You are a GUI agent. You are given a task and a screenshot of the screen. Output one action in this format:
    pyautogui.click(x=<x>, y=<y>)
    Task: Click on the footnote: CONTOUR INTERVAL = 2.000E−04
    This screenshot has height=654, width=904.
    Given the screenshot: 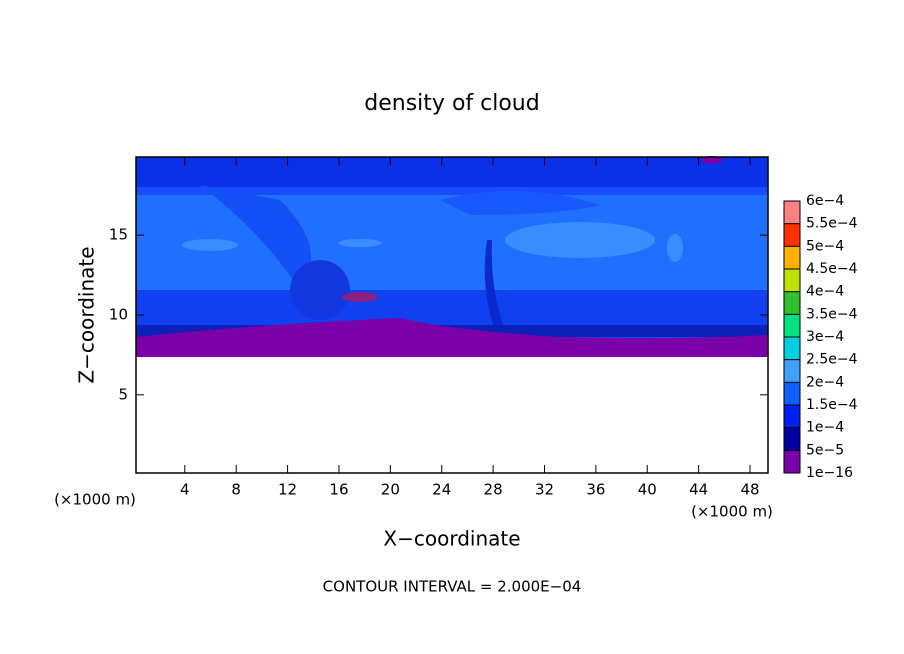 What is the action you would take?
    pyautogui.click(x=452, y=587)
    